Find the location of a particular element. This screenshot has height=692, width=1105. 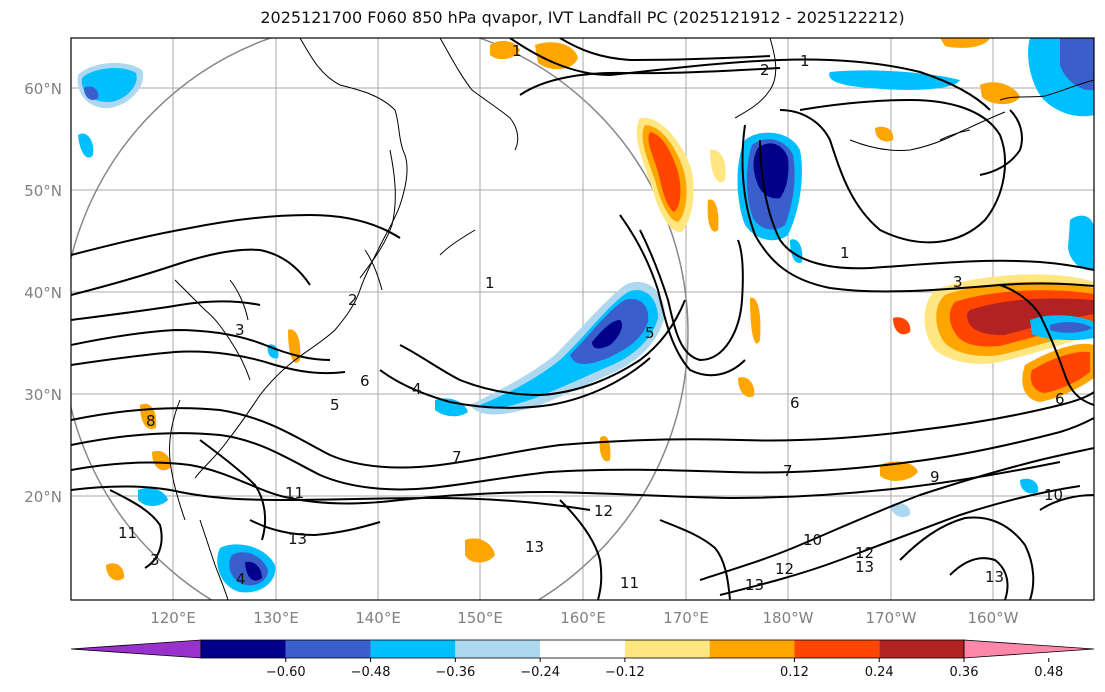

colorbar-tick-label: 0.12 is located at coordinates (794, 672).